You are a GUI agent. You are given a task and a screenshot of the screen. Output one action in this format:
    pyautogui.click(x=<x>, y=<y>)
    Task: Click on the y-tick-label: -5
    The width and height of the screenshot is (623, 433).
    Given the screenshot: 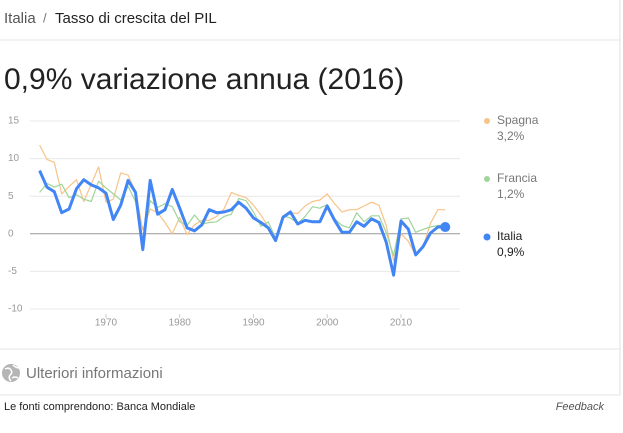 What is the action you would take?
    pyautogui.click(x=12, y=271)
    